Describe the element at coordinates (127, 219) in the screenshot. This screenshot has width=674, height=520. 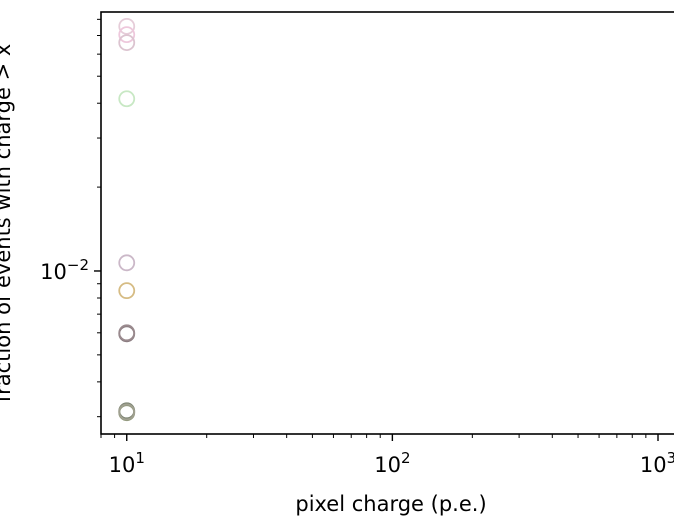
I see `data-points` at that location.